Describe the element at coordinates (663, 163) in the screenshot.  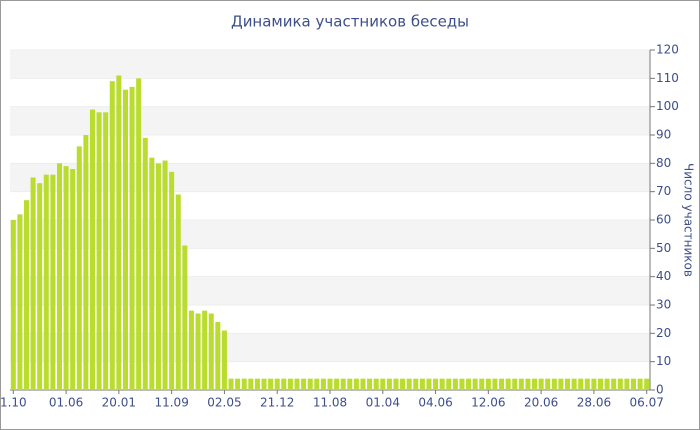
I see `y-tick-label: 80` at that location.